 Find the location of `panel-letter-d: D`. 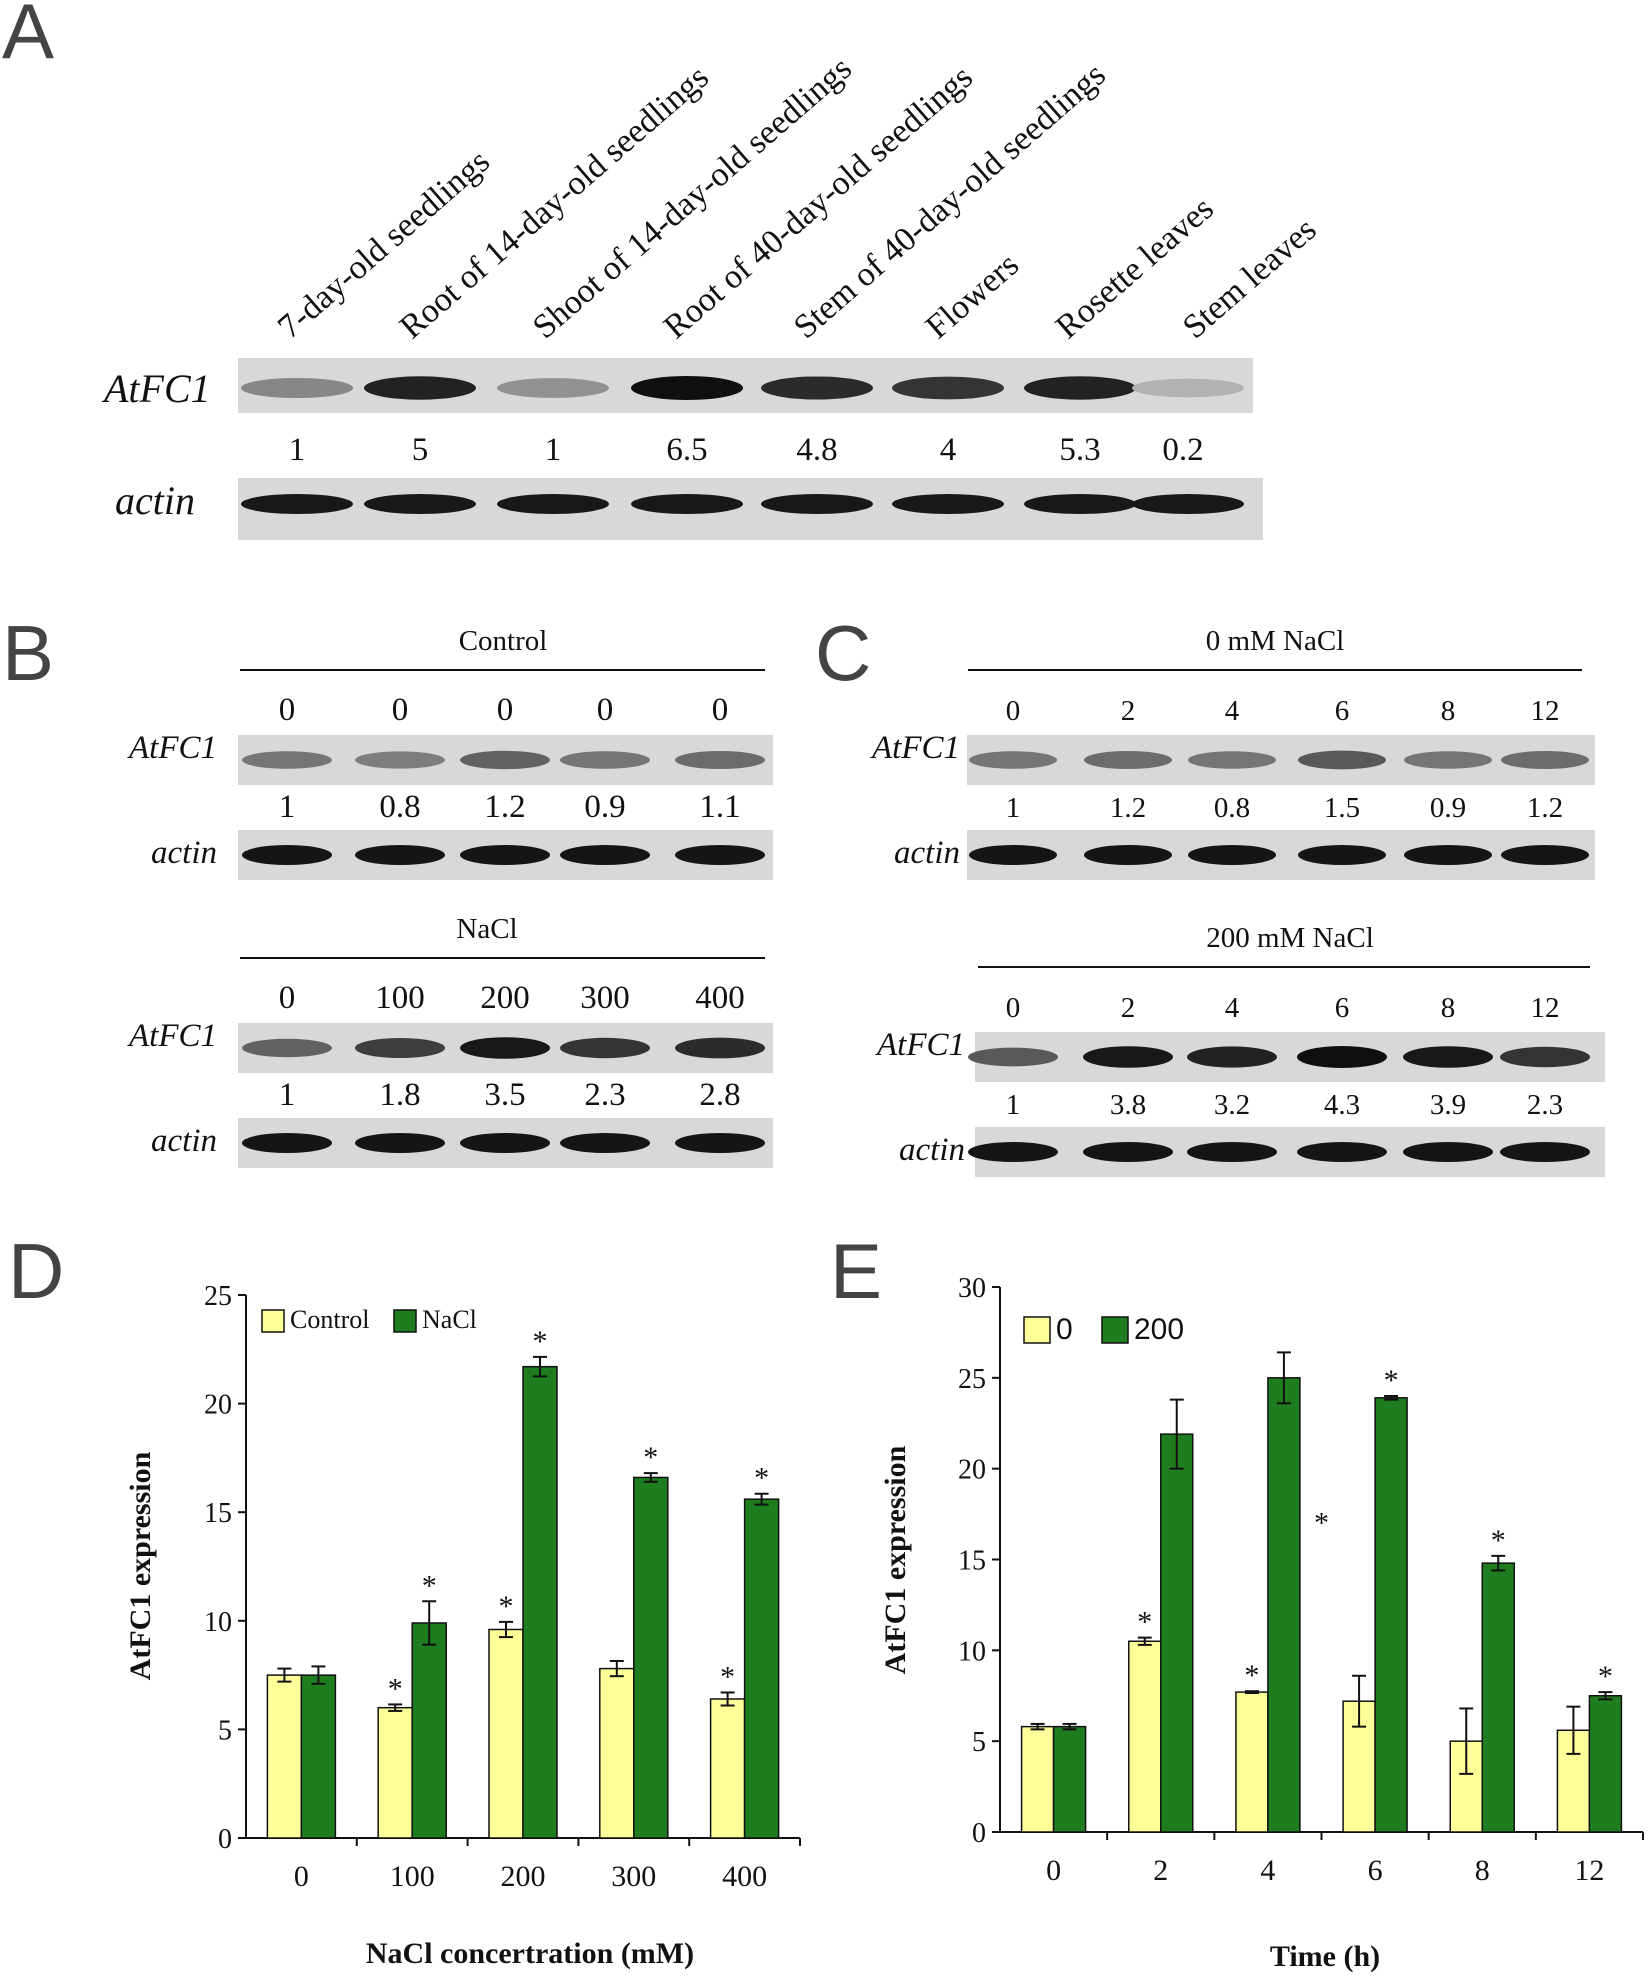

panel-letter-d: D is located at coordinates (36, 1271).